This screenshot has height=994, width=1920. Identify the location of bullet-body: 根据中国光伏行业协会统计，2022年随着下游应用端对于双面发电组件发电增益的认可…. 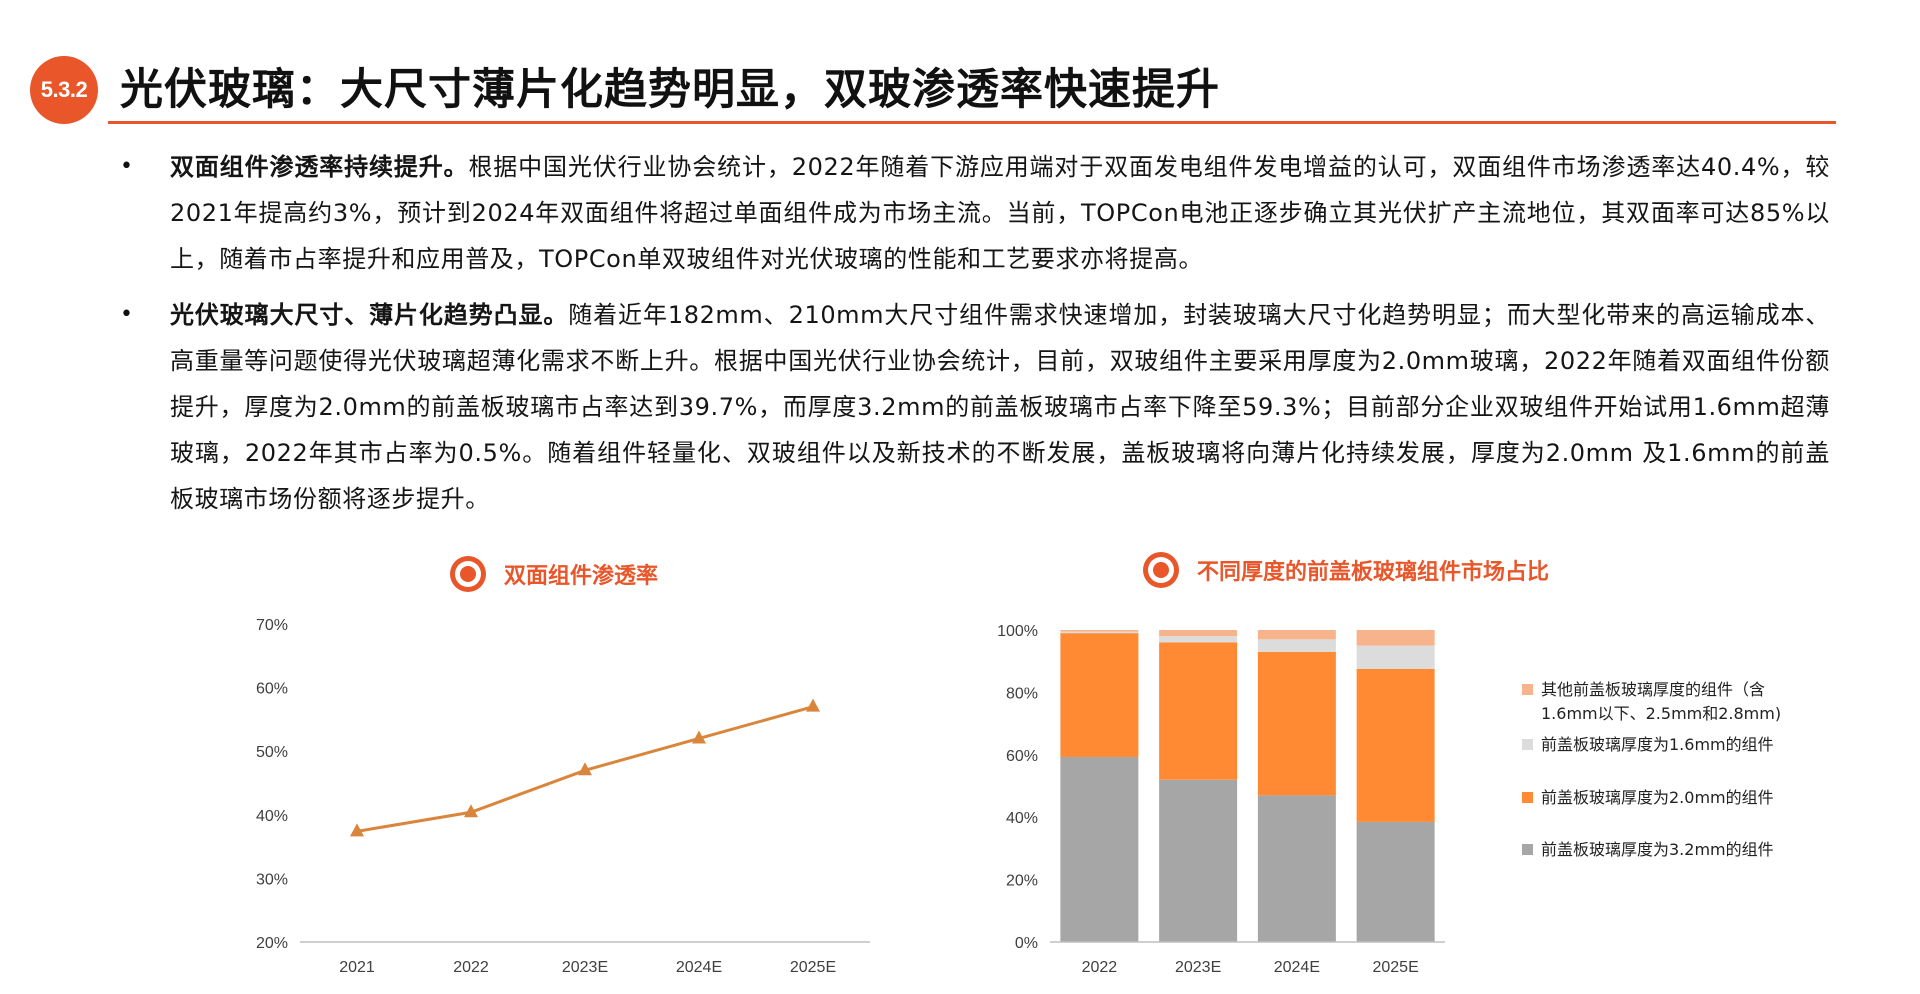
(1000, 213).